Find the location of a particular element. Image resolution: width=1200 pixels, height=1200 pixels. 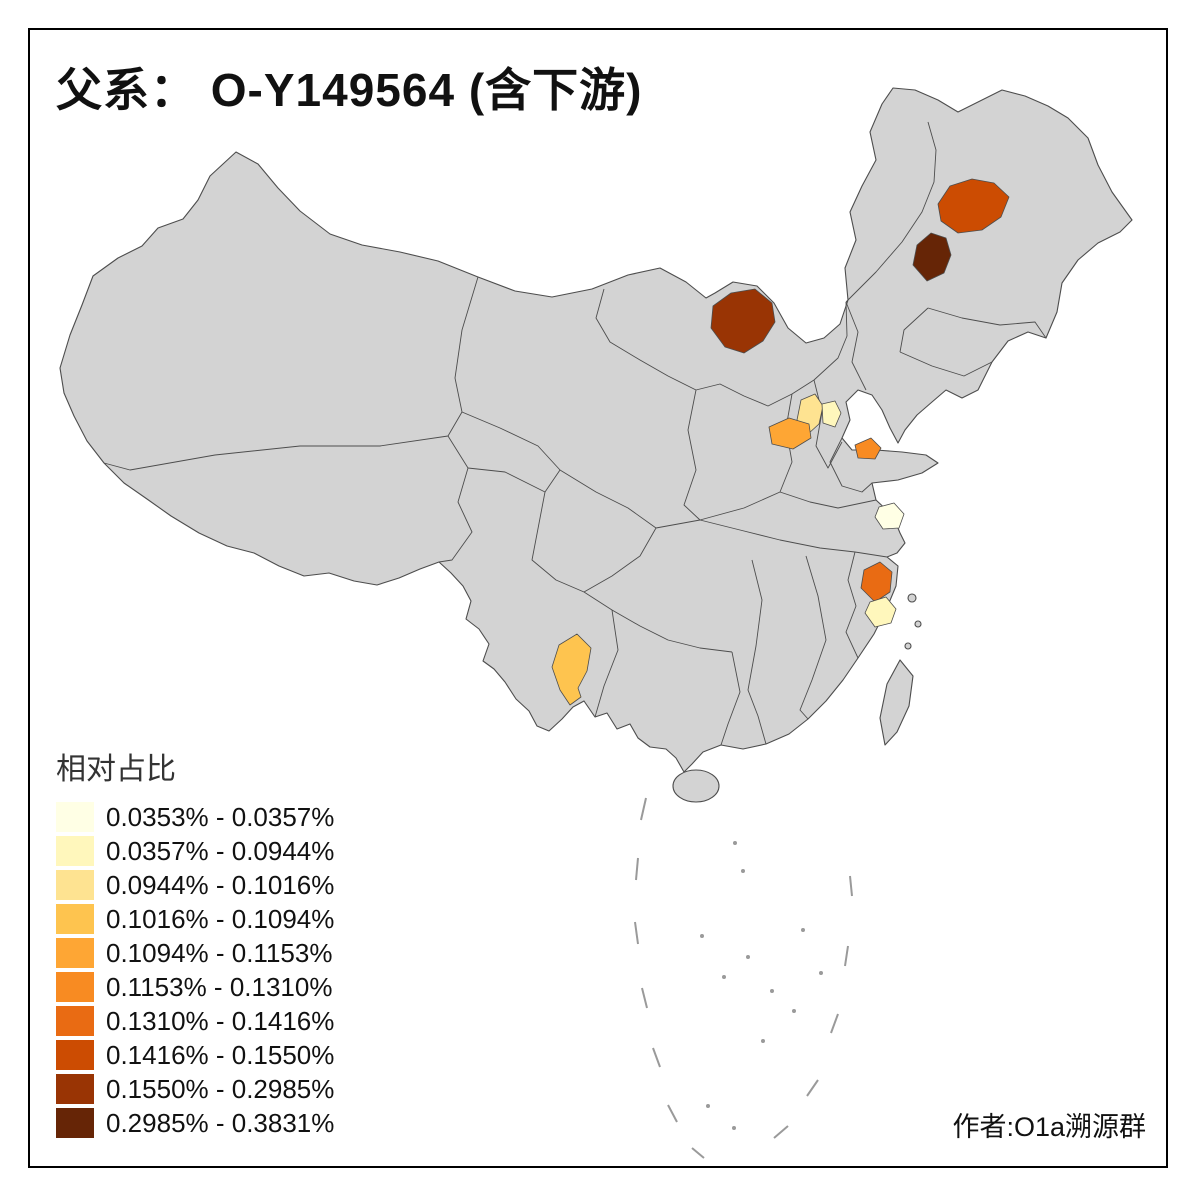

highlighted-region-shaanxi is located at coordinates (790, 433).